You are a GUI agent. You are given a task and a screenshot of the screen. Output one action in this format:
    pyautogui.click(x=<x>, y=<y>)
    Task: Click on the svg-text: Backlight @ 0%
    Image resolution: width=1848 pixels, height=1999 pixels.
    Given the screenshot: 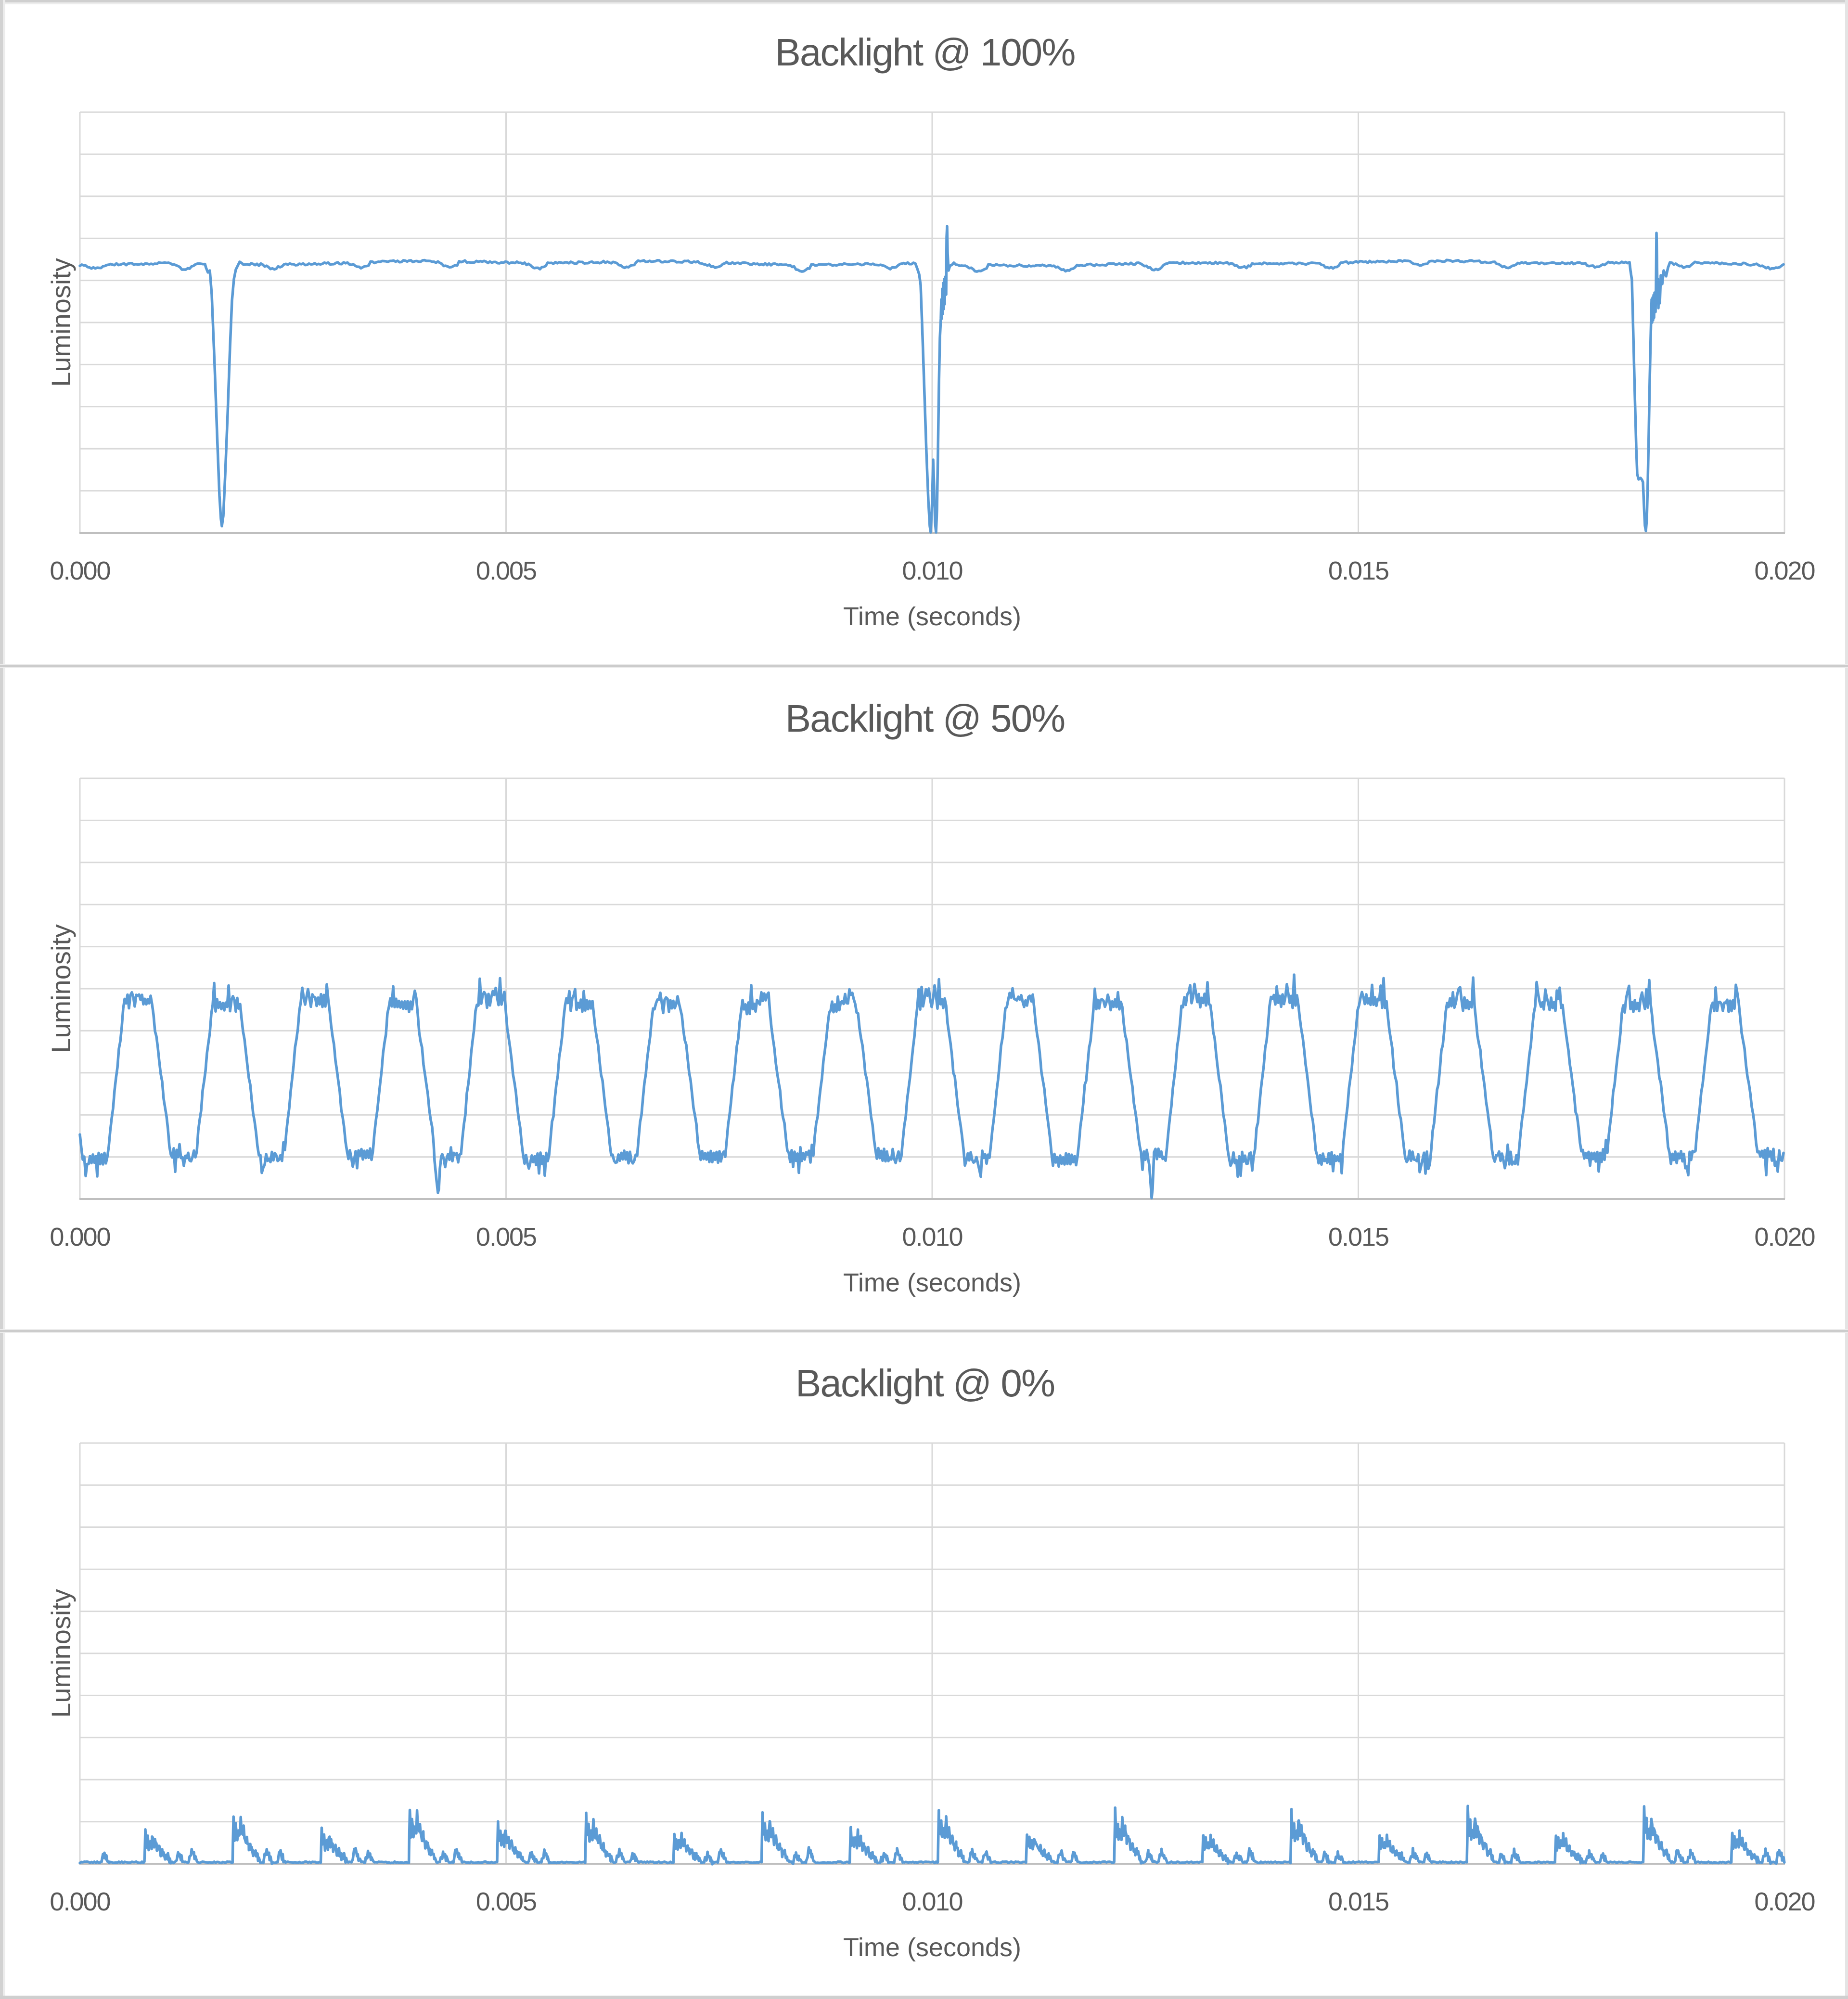 What is the action you would take?
    pyautogui.click(x=925, y=1384)
    